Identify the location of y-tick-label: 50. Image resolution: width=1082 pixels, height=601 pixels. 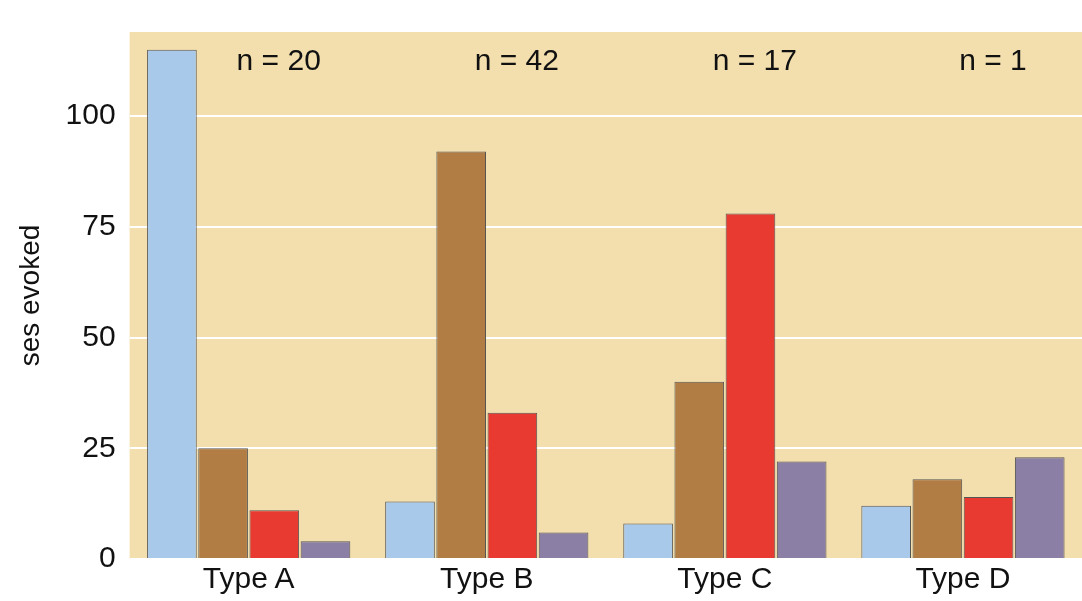
(99, 335).